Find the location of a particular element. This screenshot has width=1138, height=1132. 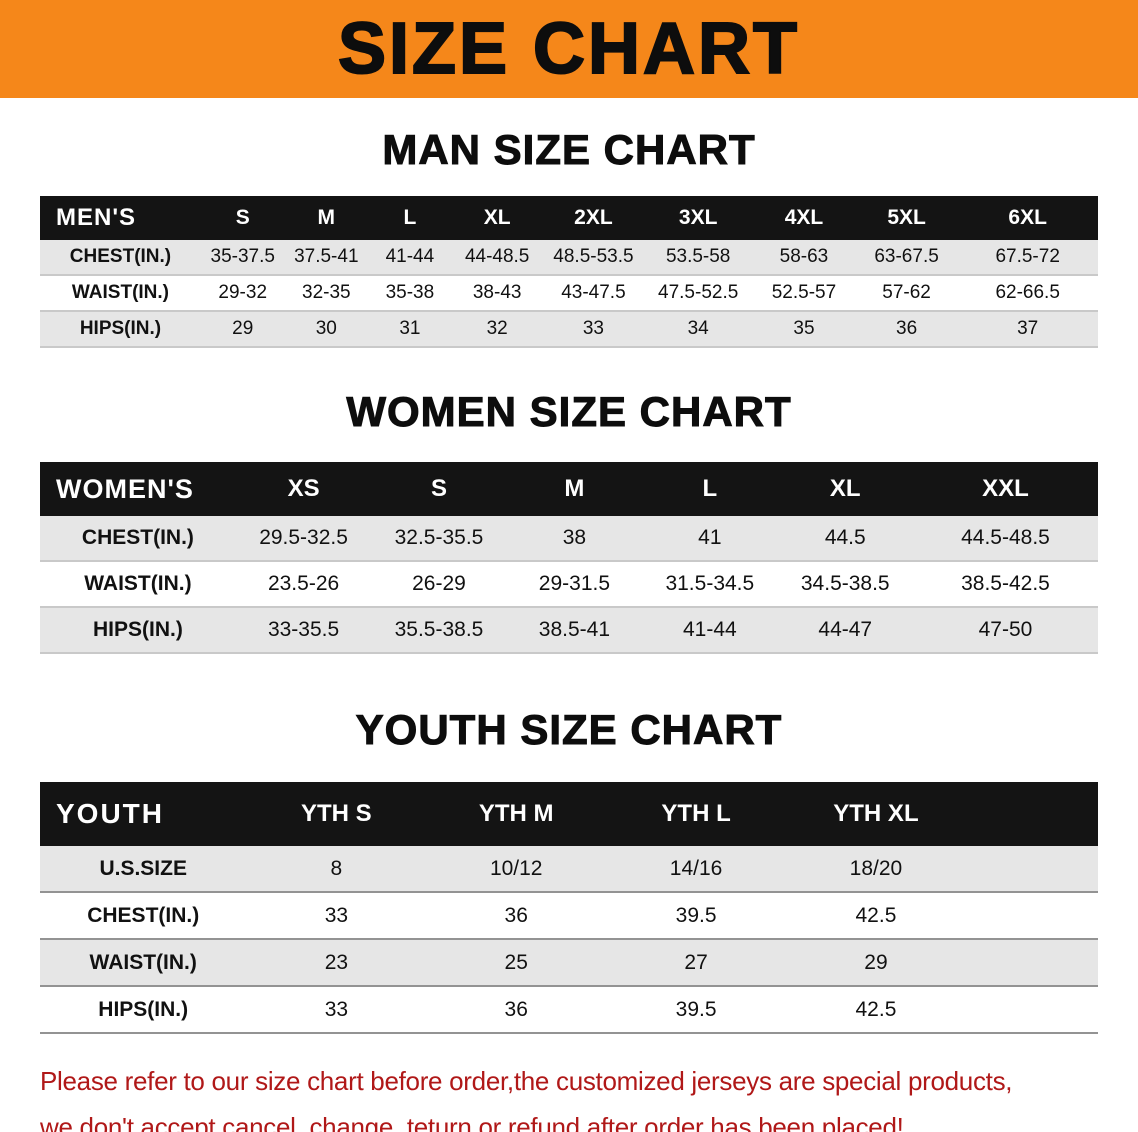

table-header-row: YOUTH YTH S YTH M YTH L YTH XL is located at coordinates (569, 814).